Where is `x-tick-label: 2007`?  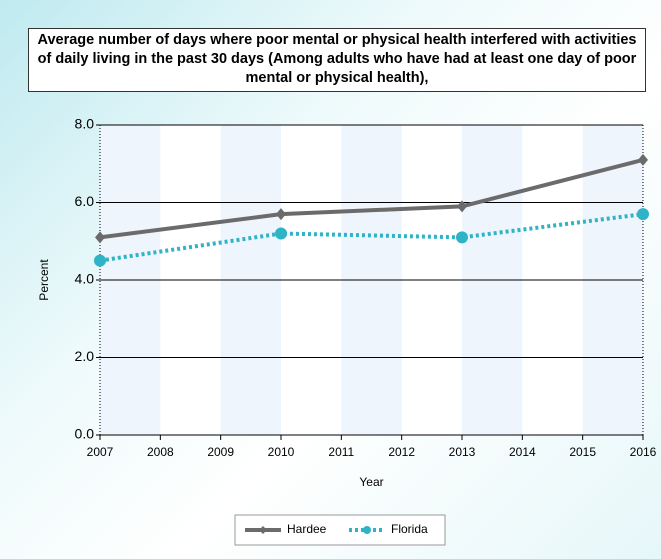 x-tick-label: 2007 is located at coordinates (100, 452).